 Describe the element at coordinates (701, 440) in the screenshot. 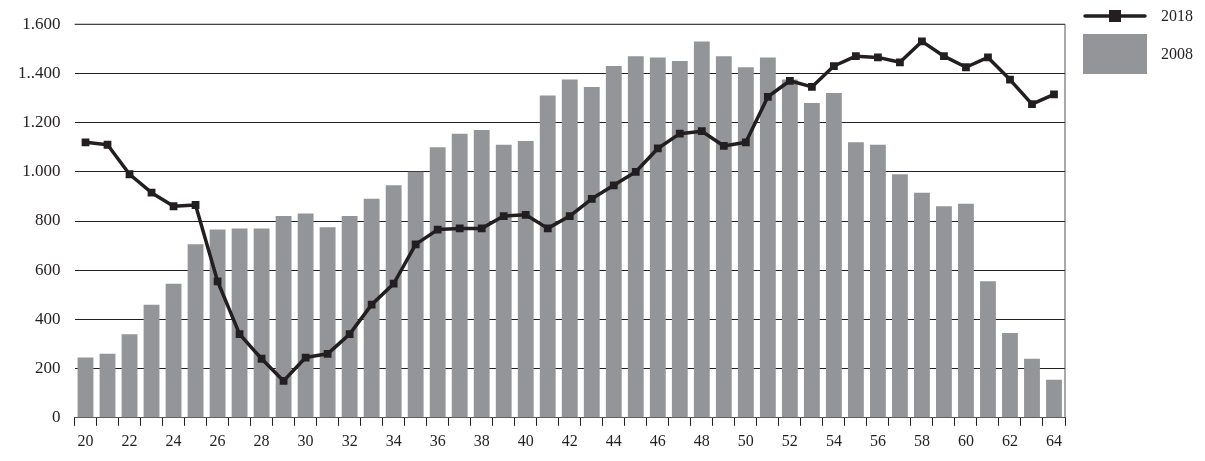

I see `x-tick-label: 48` at that location.